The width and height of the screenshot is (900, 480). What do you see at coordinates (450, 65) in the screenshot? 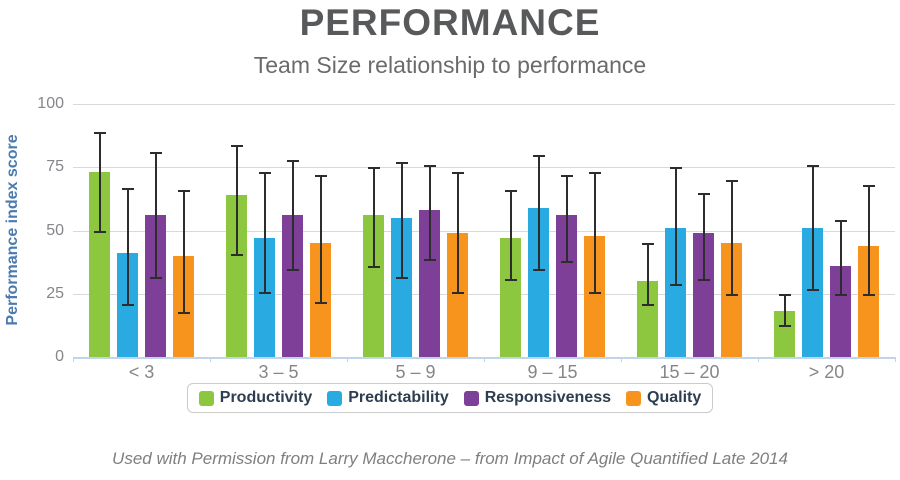
I see `chart-subtitle: Team Size relationship to performance` at bounding box center [450, 65].